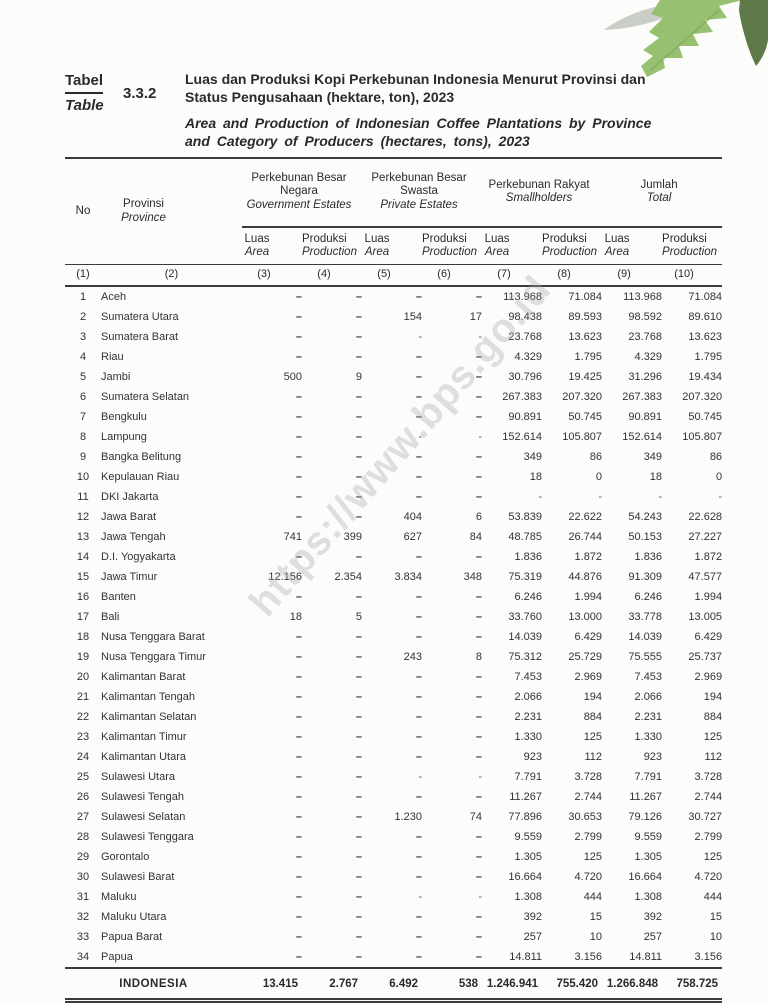 The image size is (768, 1006). What do you see at coordinates (585, 577) in the screenshot?
I see `value-cell: 44.876` at bounding box center [585, 577].